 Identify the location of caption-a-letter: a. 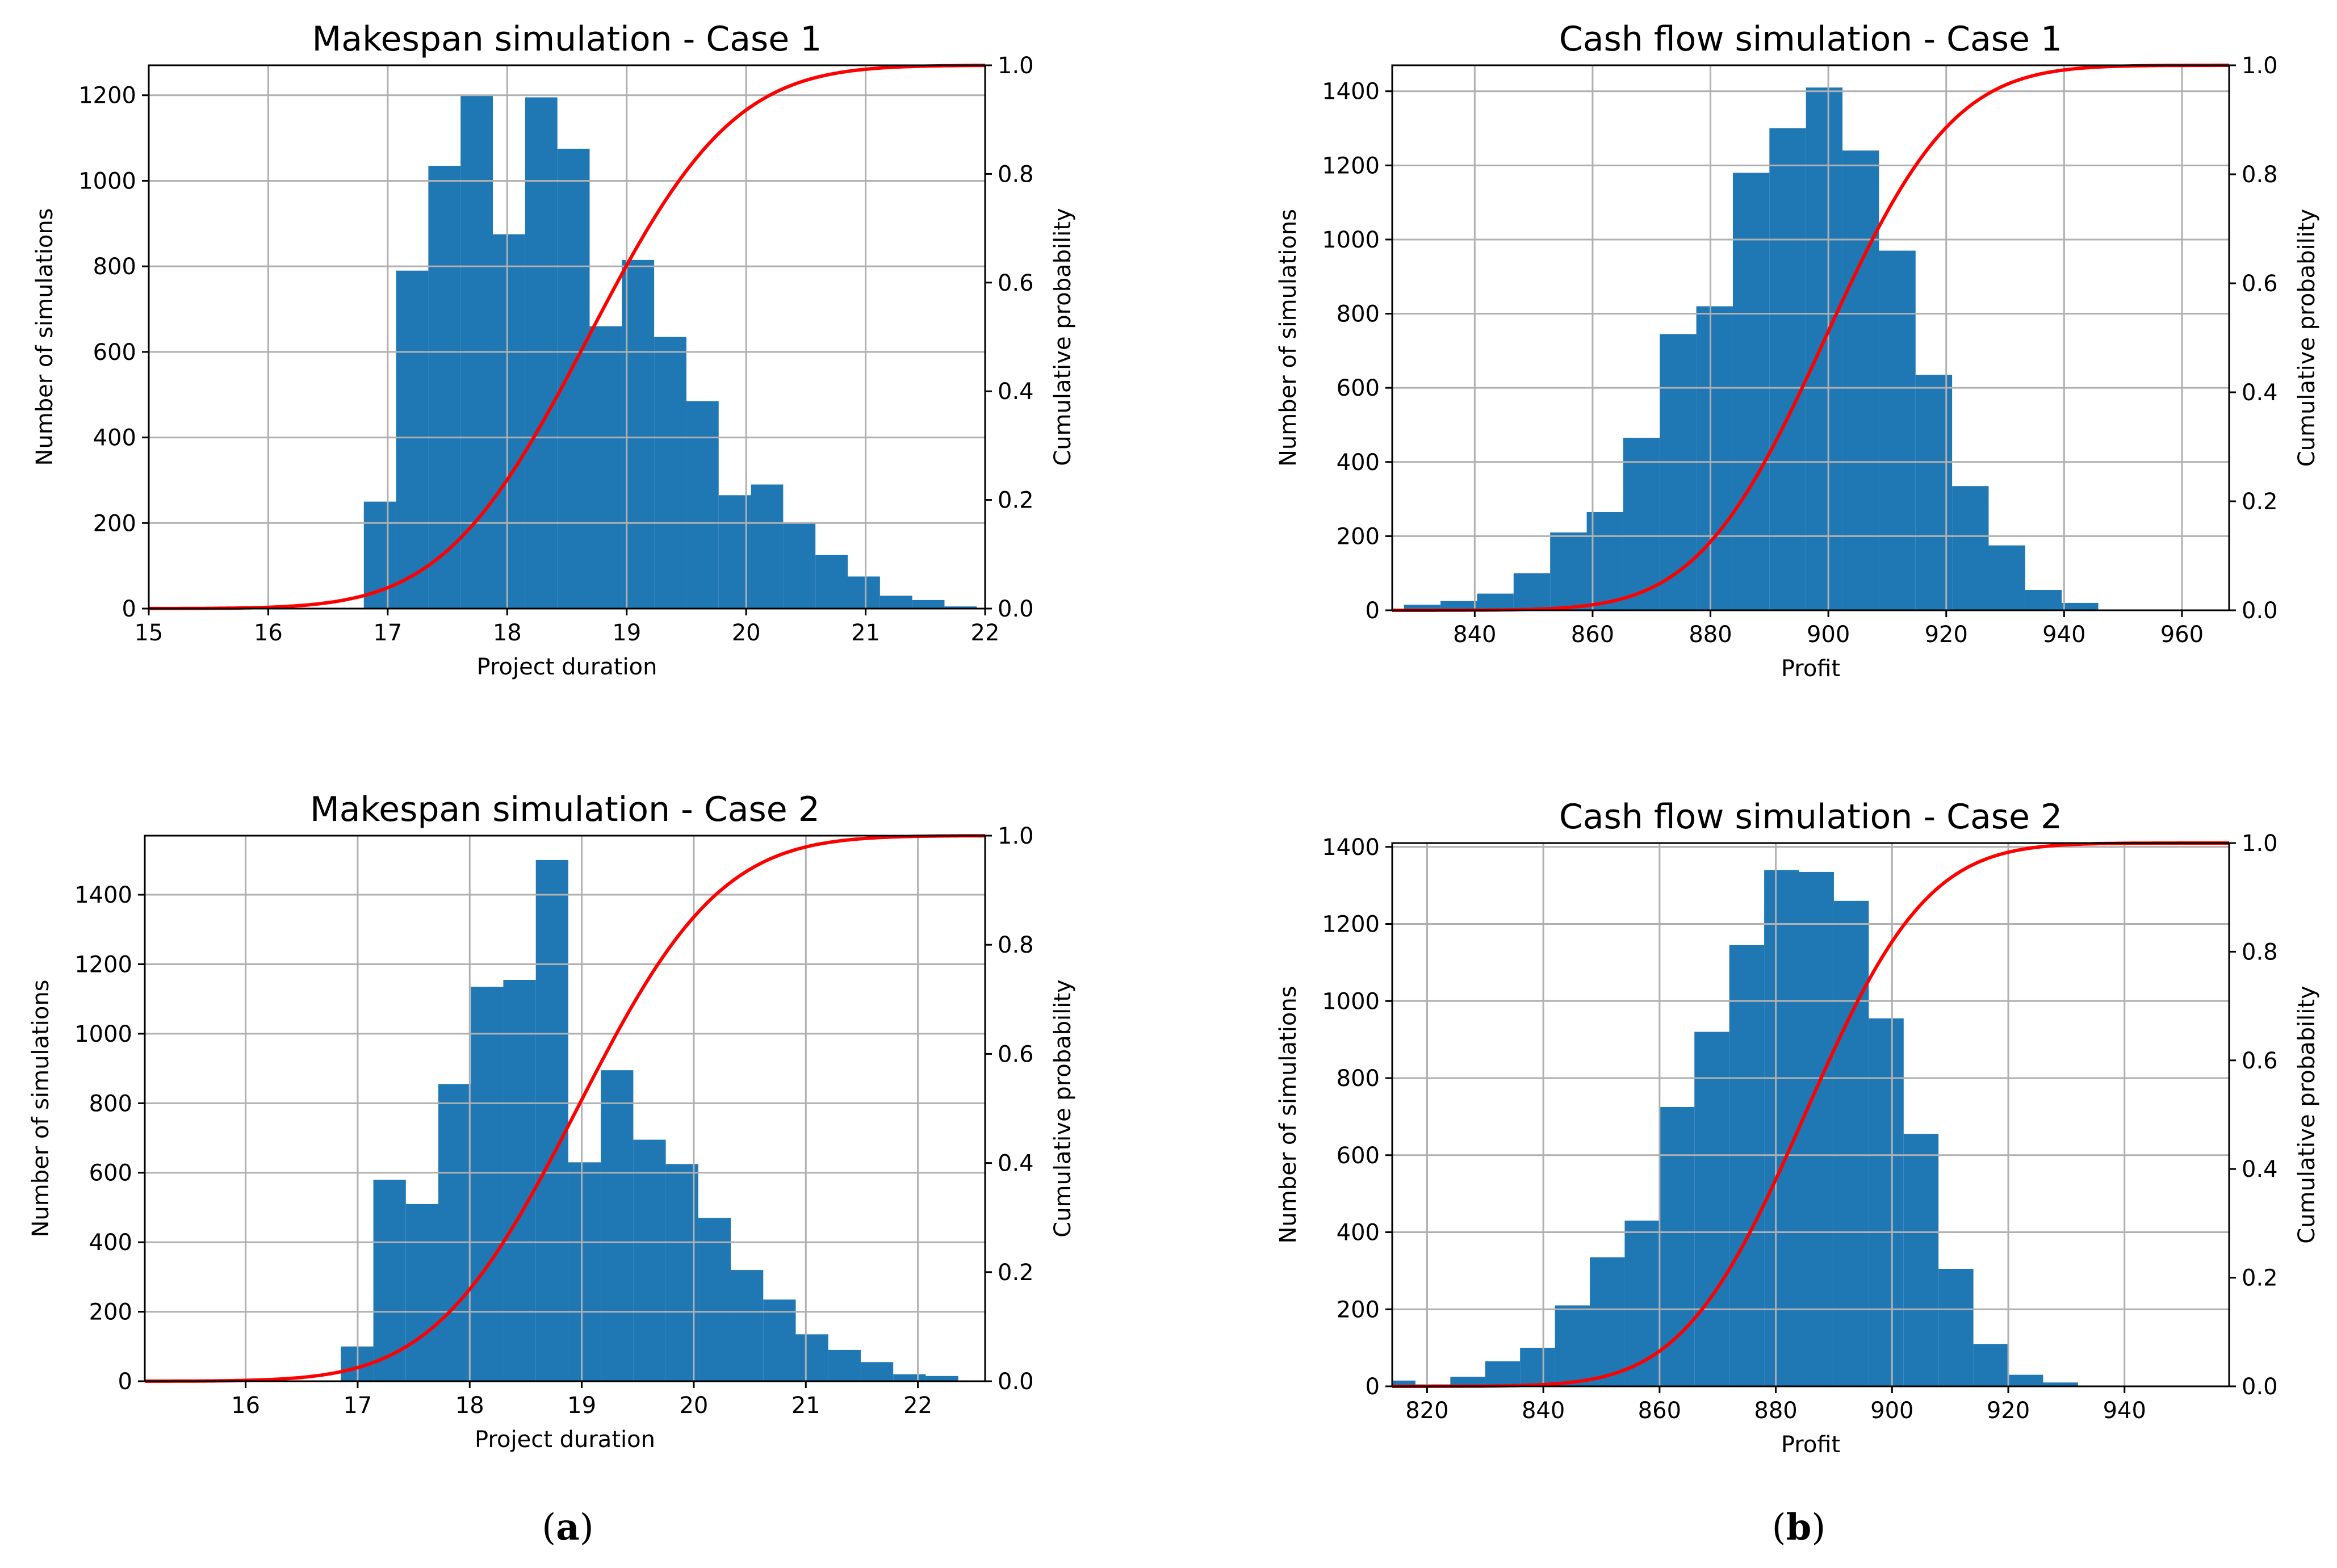
(567, 1527).